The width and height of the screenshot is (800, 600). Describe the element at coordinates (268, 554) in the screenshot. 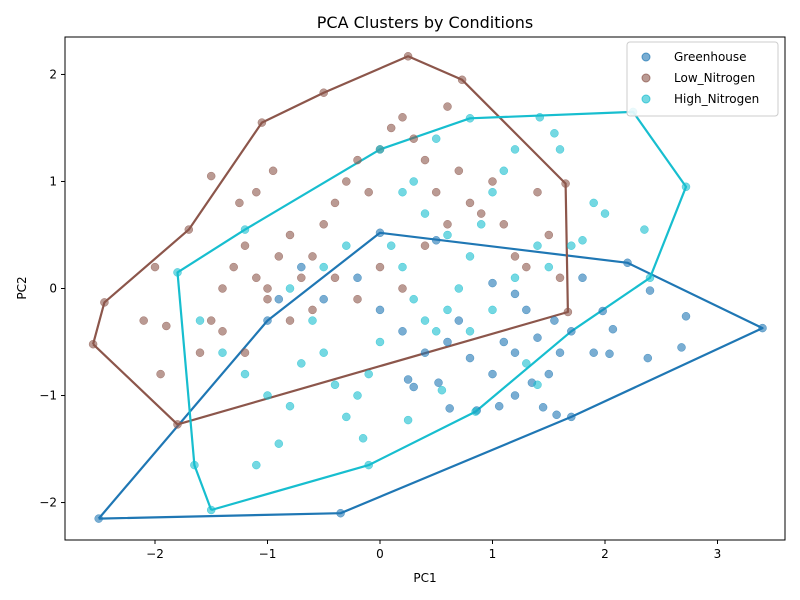

I see `x-tick-label: −1` at that location.